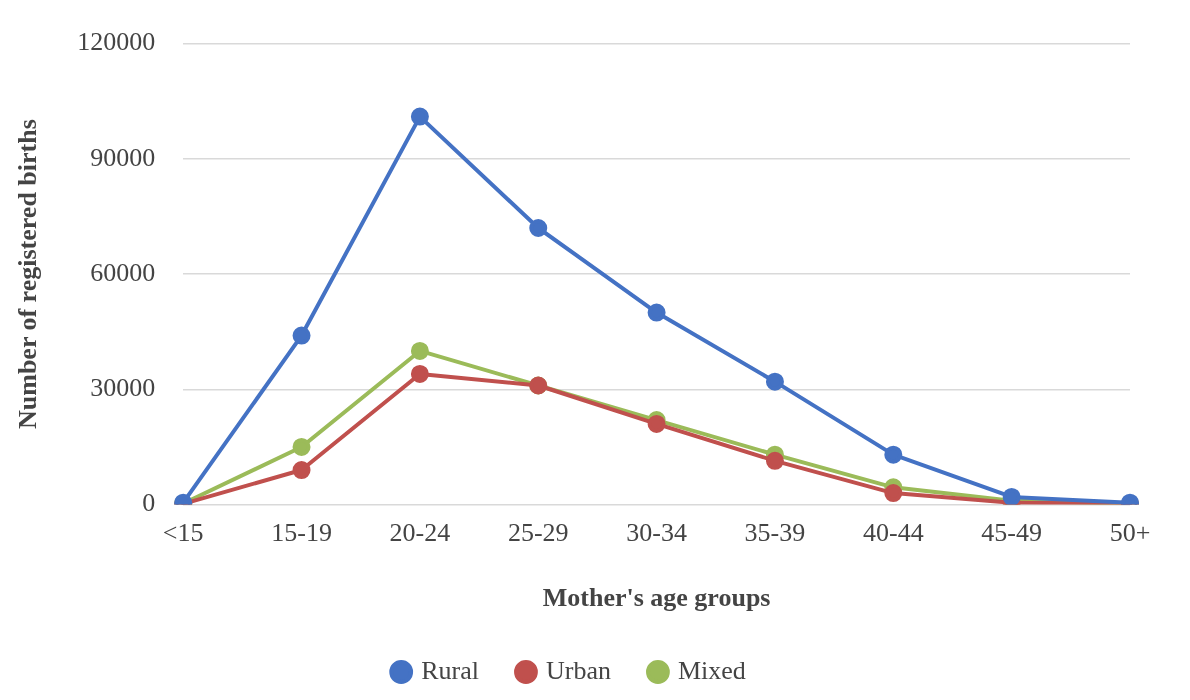 This screenshot has width=1190, height=700. I want to click on y-tick-label: 0, so click(149, 503).